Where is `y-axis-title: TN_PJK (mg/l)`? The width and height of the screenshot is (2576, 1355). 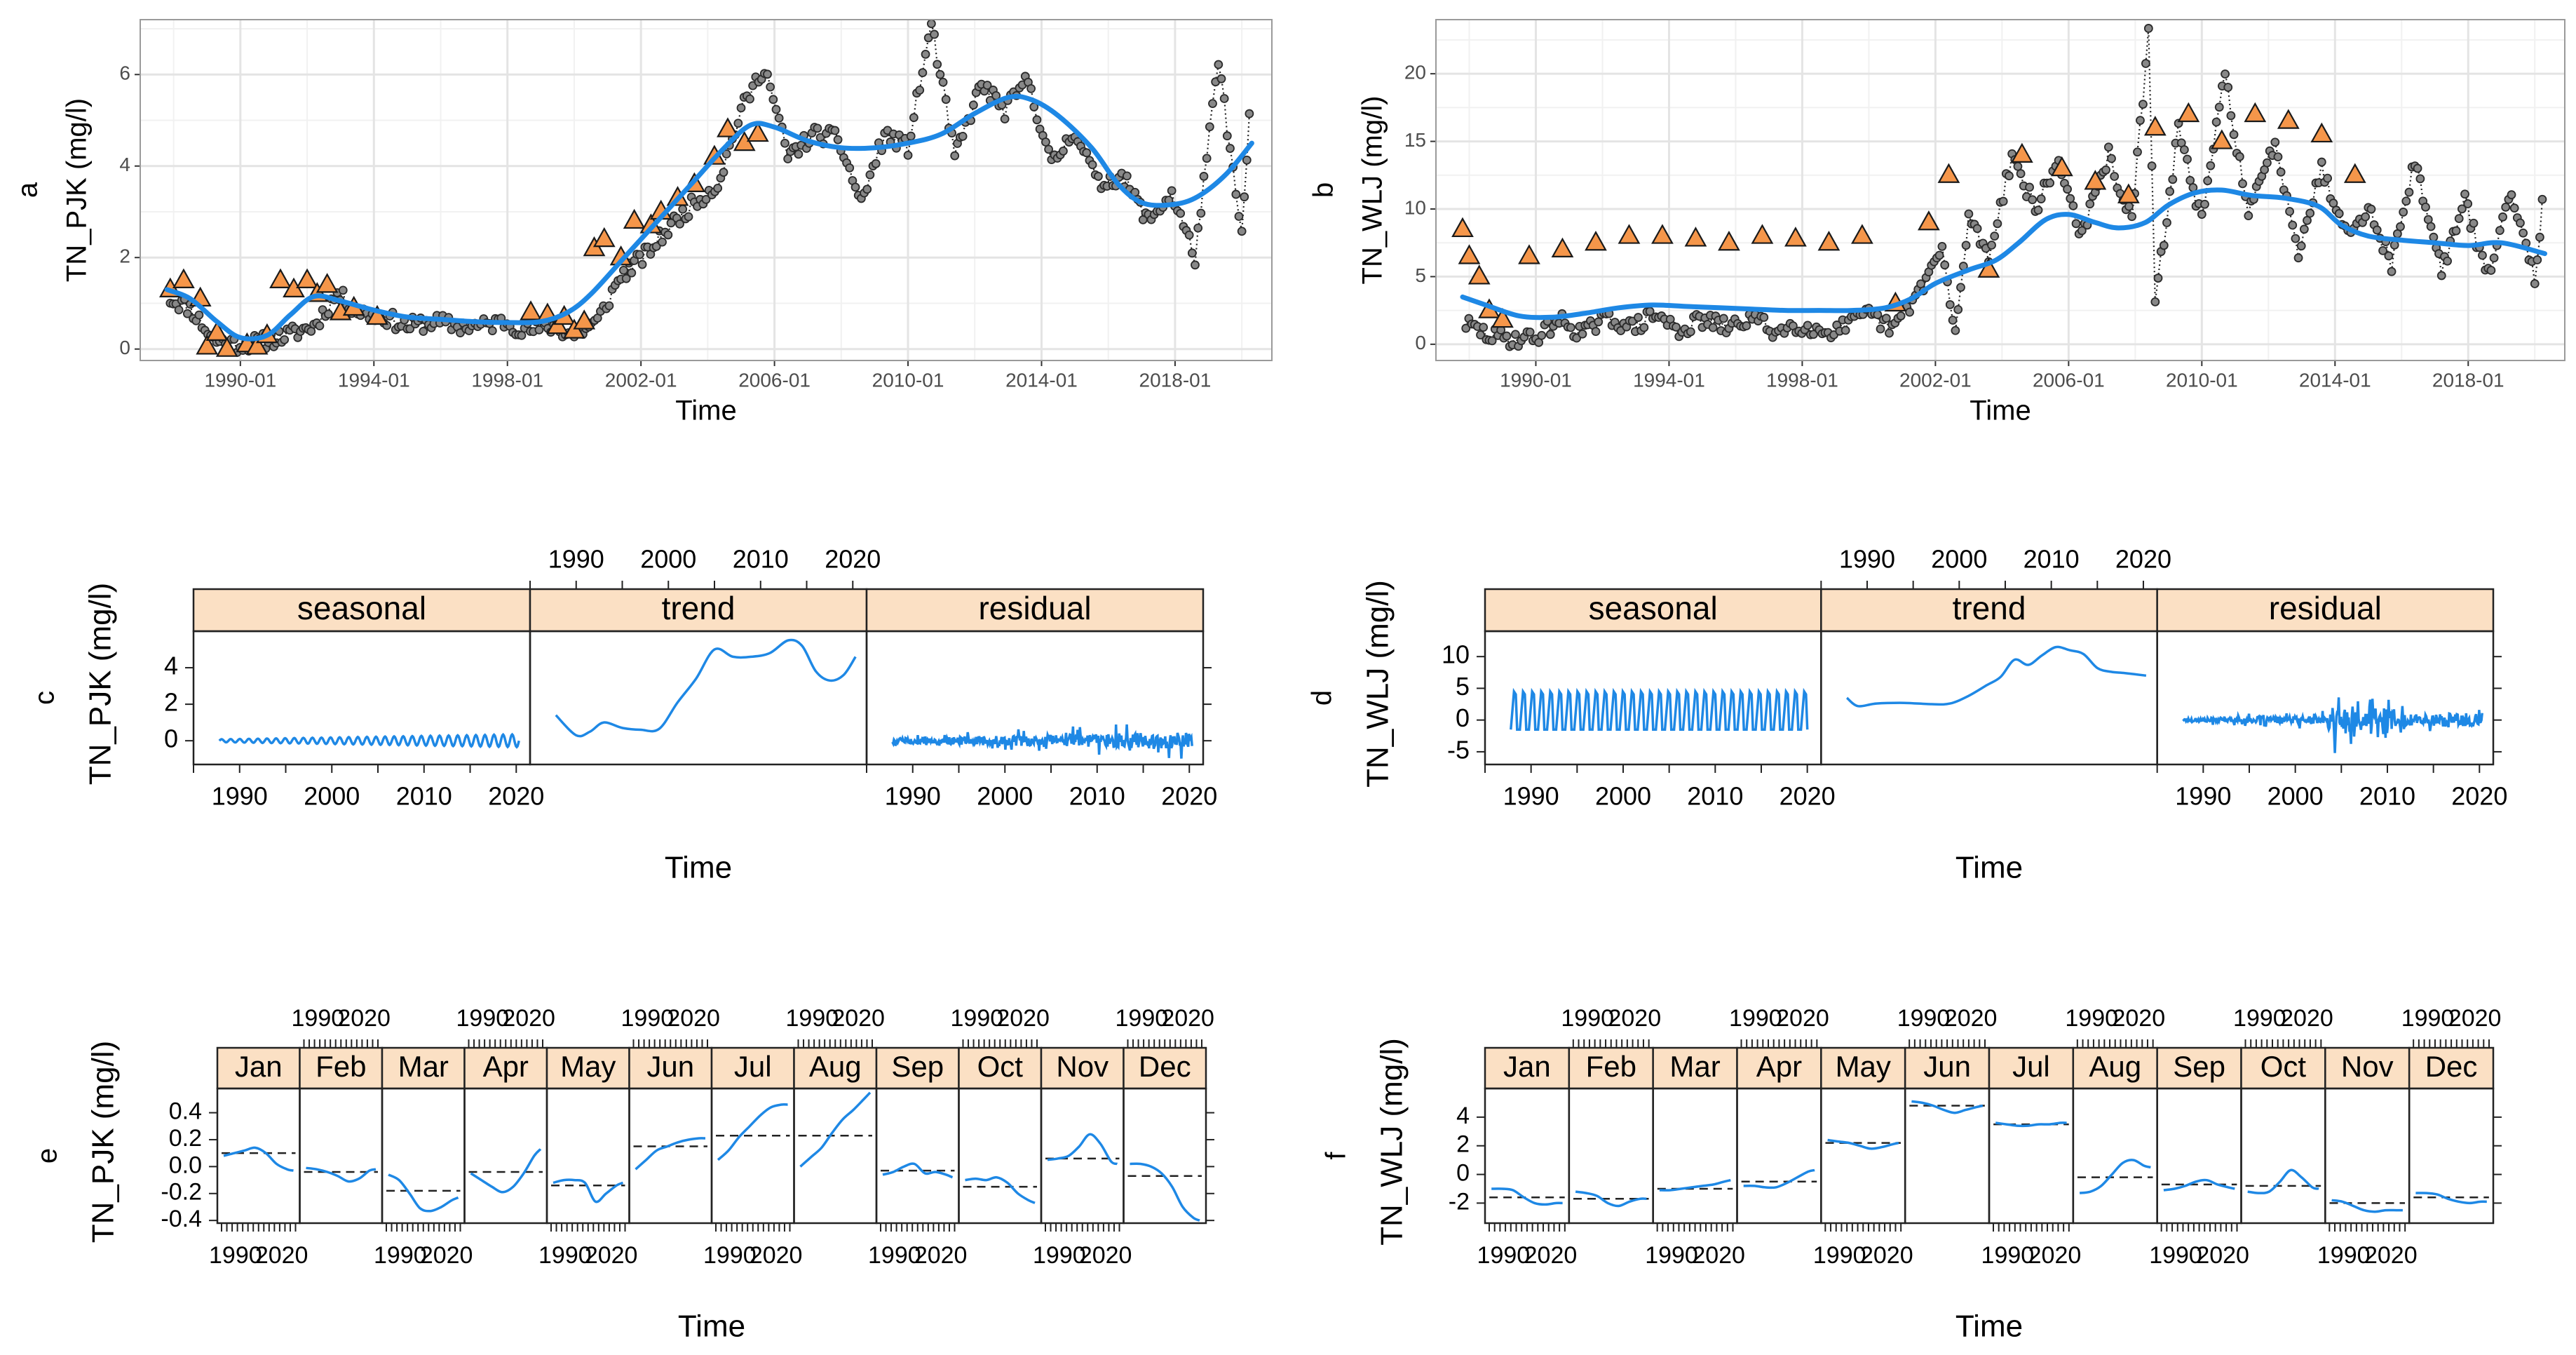
y-axis-title: TN_PJK (mg/l) is located at coordinates (100, 684).